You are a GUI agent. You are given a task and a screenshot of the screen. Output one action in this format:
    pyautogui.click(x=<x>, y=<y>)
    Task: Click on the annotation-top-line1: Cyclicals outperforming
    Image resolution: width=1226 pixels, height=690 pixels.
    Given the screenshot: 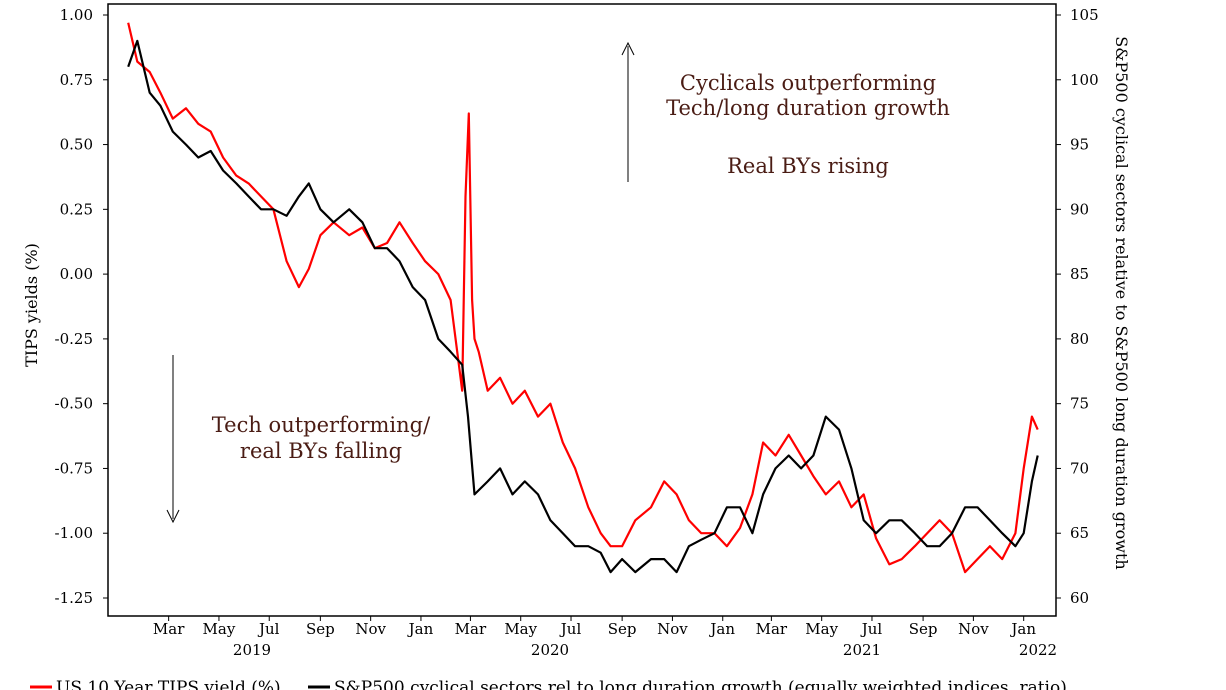 What is the action you would take?
    pyautogui.click(x=808, y=83)
    